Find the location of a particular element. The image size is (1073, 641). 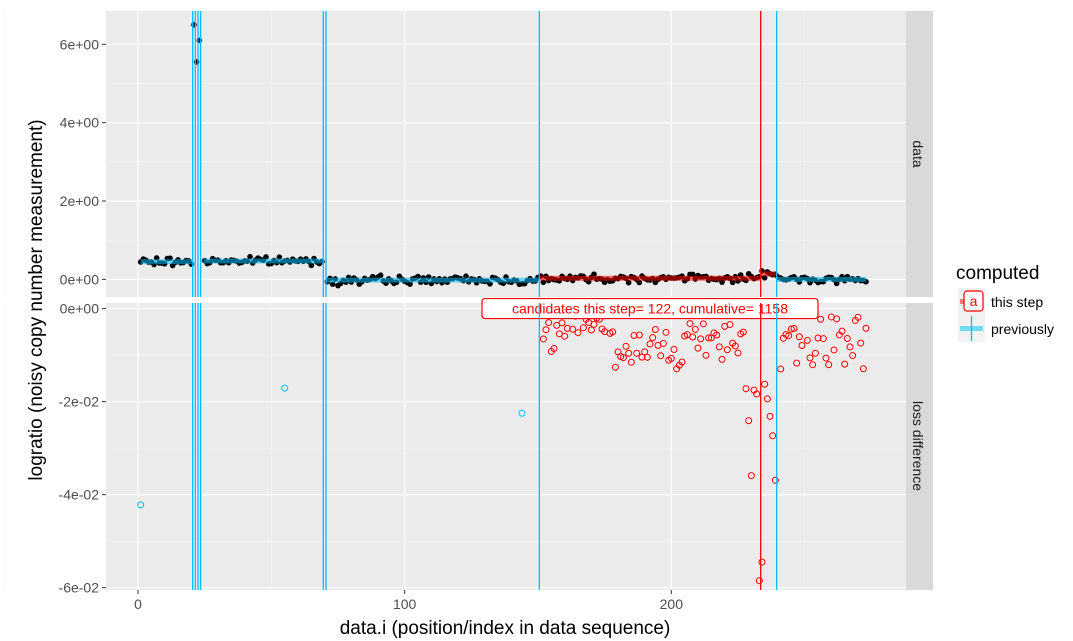

y-axis-title: logratio (noisy copy number measurement) is located at coordinates (36, 299).